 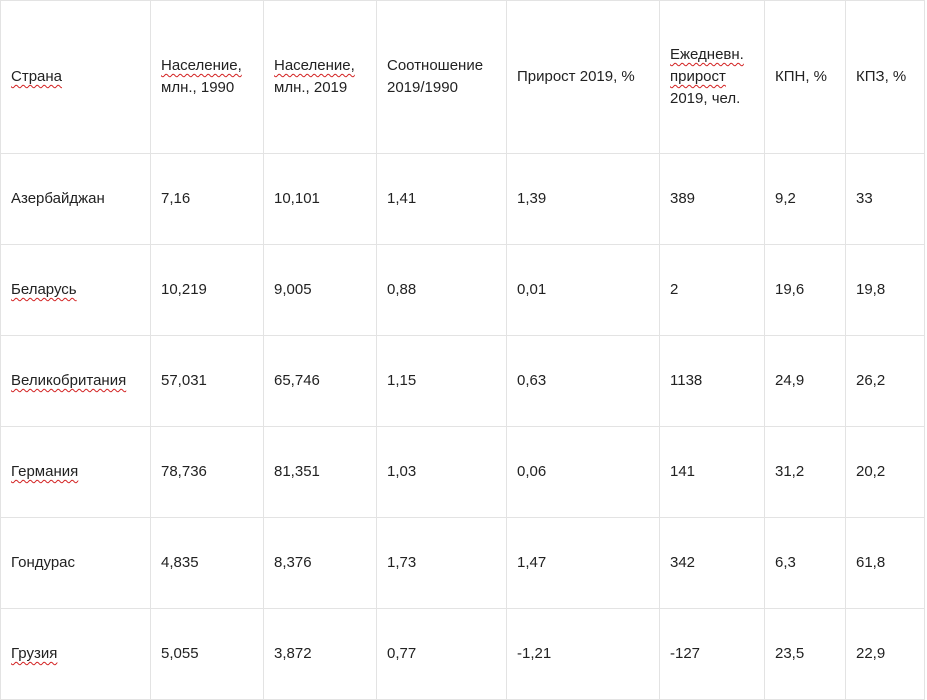 What do you see at coordinates (441, 472) in the screenshot?
I see `ratio-cell: 1,03` at bounding box center [441, 472].